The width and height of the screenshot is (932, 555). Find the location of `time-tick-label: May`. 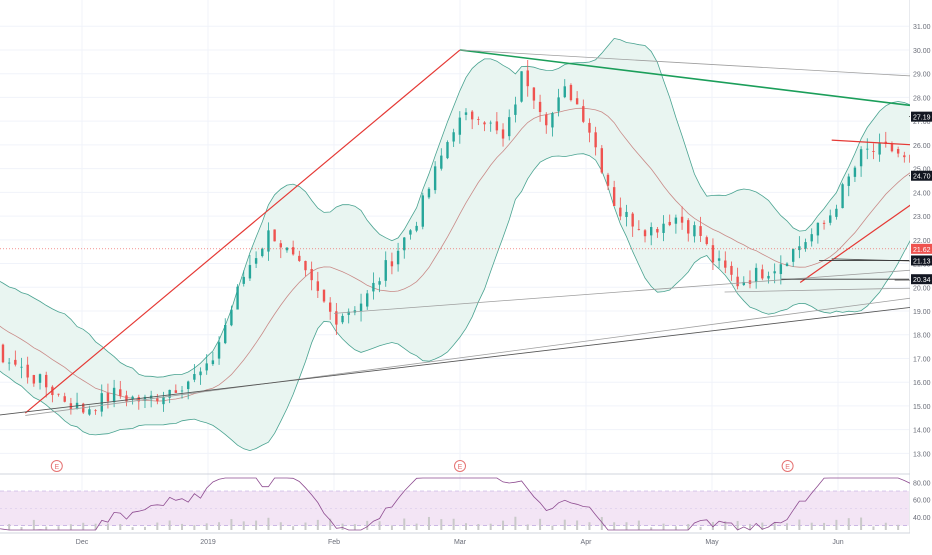

time-tick-label: May is located at coordinates (712, 542).